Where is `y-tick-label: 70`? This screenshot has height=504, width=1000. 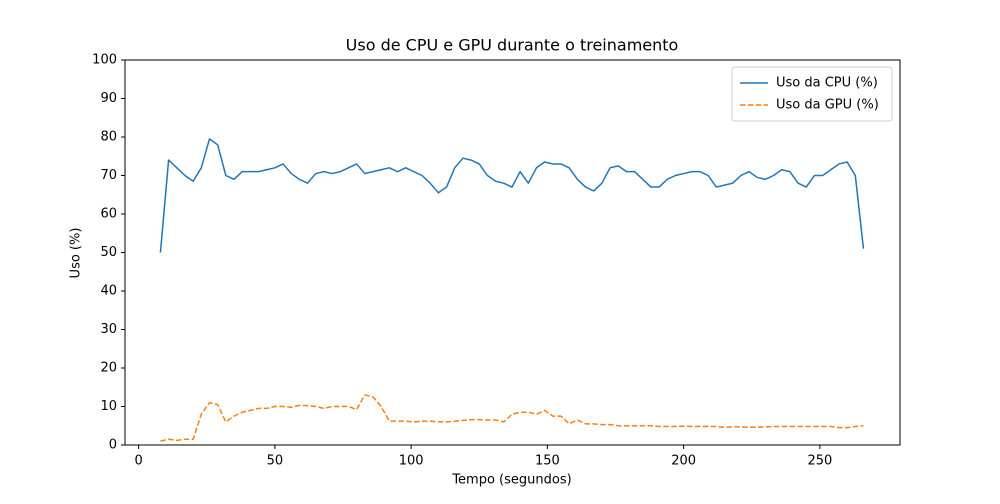 y-tick-label: 70 is located at coordinates (108, 175).